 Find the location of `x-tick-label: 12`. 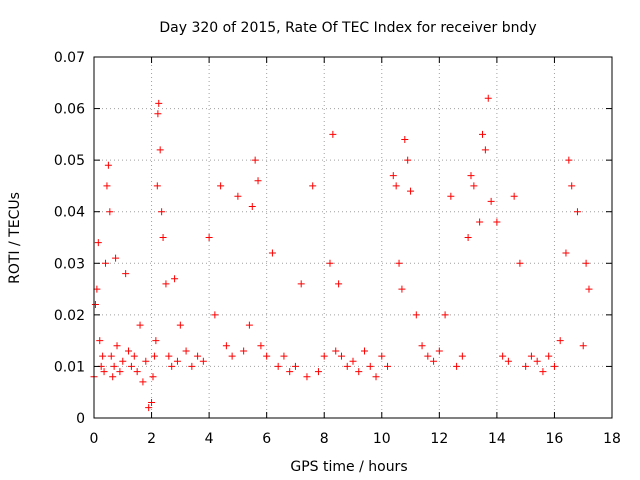

x-tick-label: 12 is located at coordinates (439, 439).